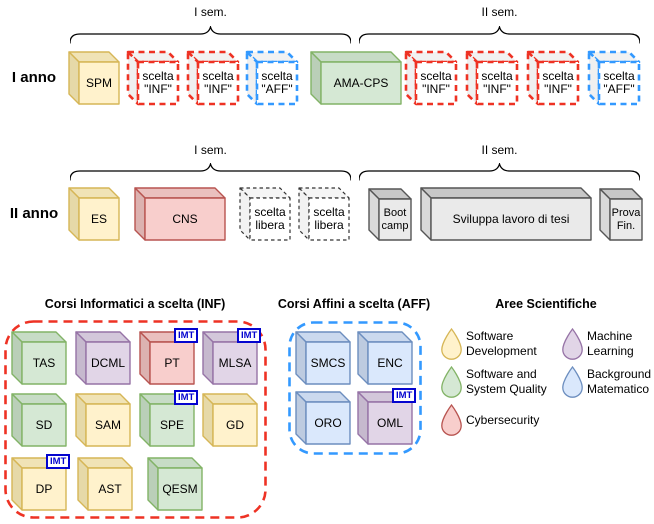 The width and height of the screenshot is (654, 524). What do you see at coordinates (501, 343) in the screenshot?
I see `legend-item-software: Software Development` at bounding box center [501, 343].